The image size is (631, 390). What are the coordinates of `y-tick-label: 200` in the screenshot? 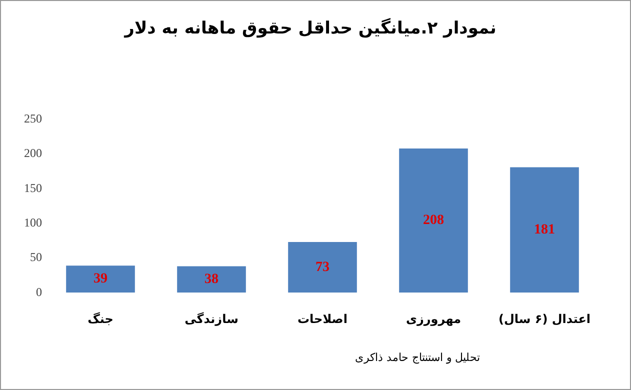 It's located at (33, 153).